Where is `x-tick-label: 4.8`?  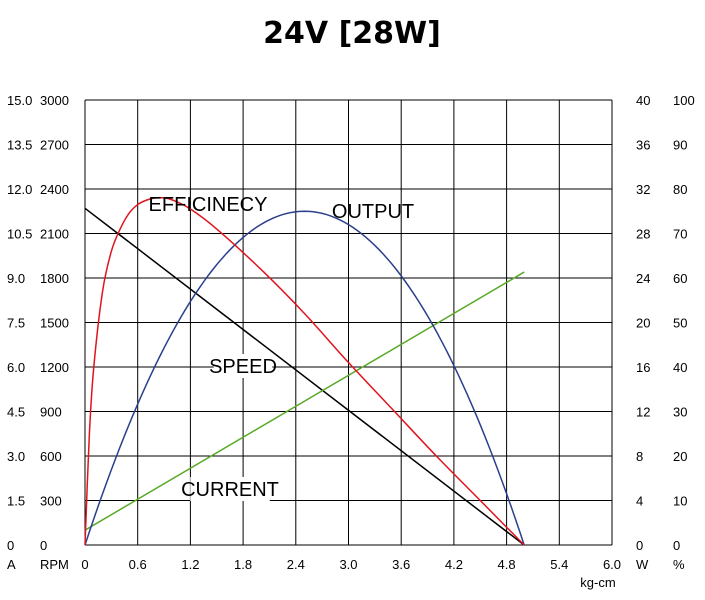
x-tick-label: 4.8 is located at coordinates (507, 564).